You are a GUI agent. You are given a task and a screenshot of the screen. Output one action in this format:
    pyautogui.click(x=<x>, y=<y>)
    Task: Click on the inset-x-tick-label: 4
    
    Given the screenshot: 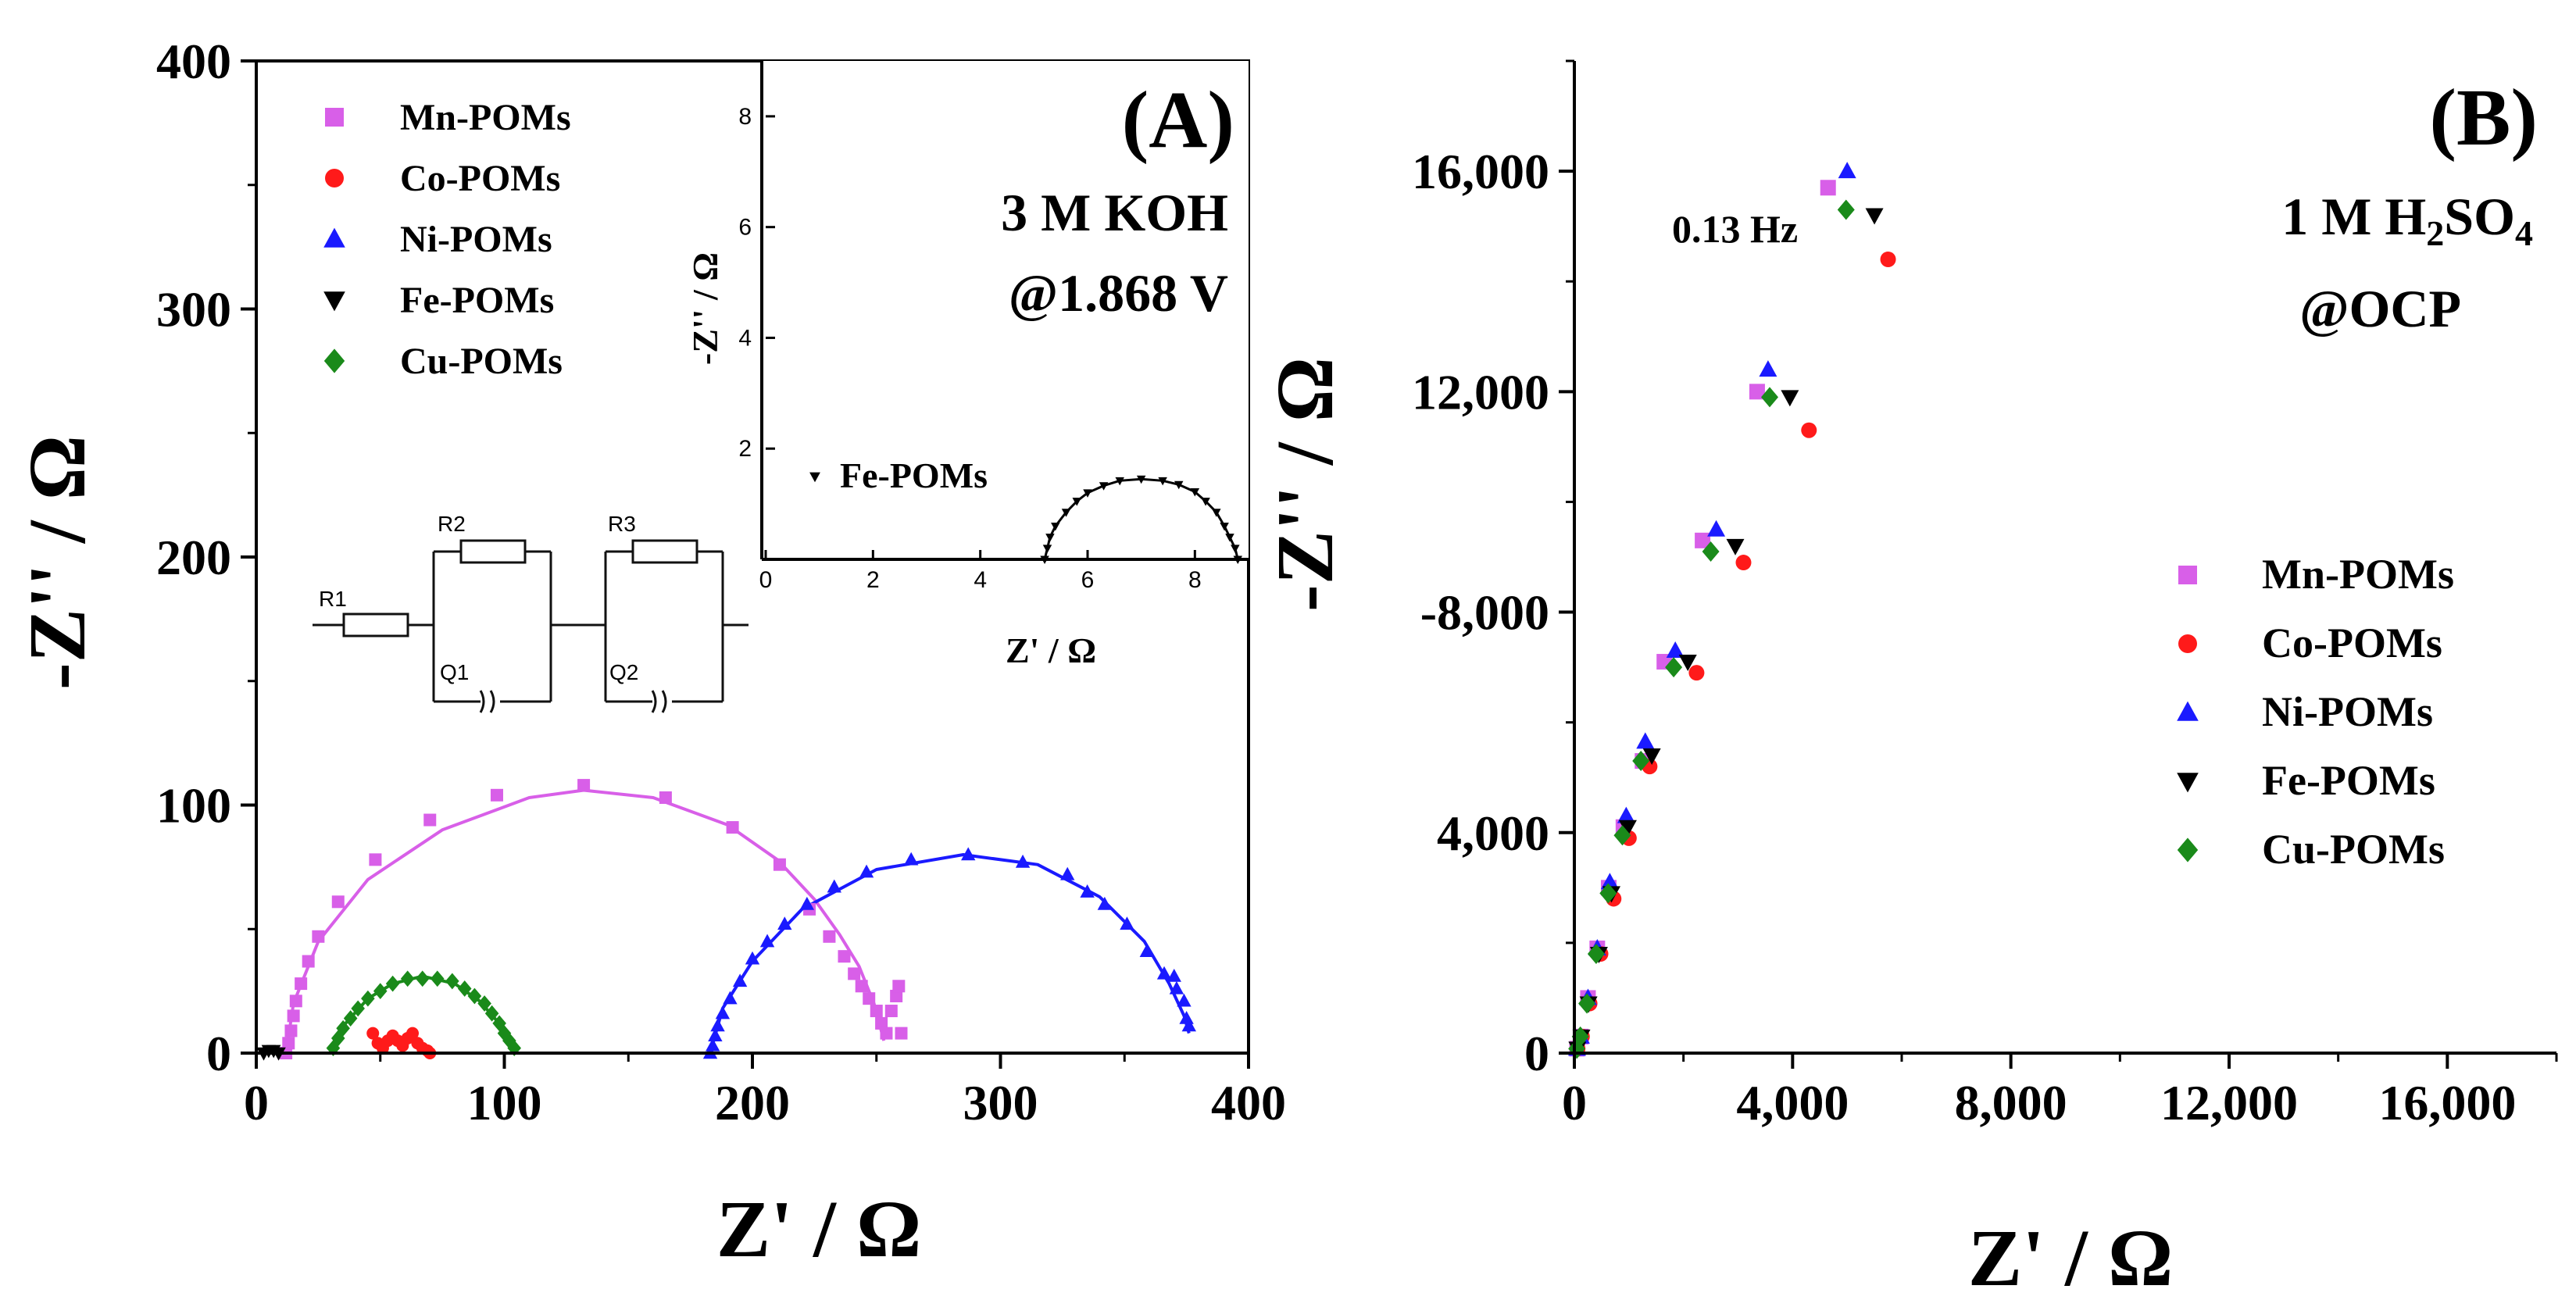 What is the action you would take?
    pyautogui.click(x=981, y=580)
    